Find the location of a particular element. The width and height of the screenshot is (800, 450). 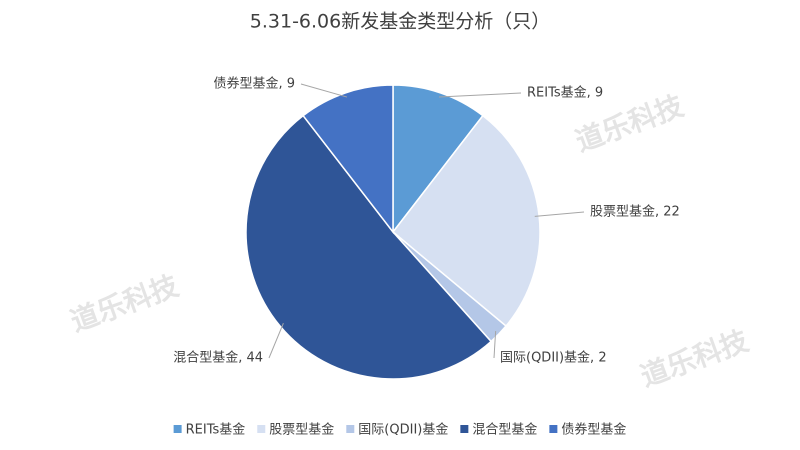

legend-item: 混合型基金 is located at coordinates (498, 430).